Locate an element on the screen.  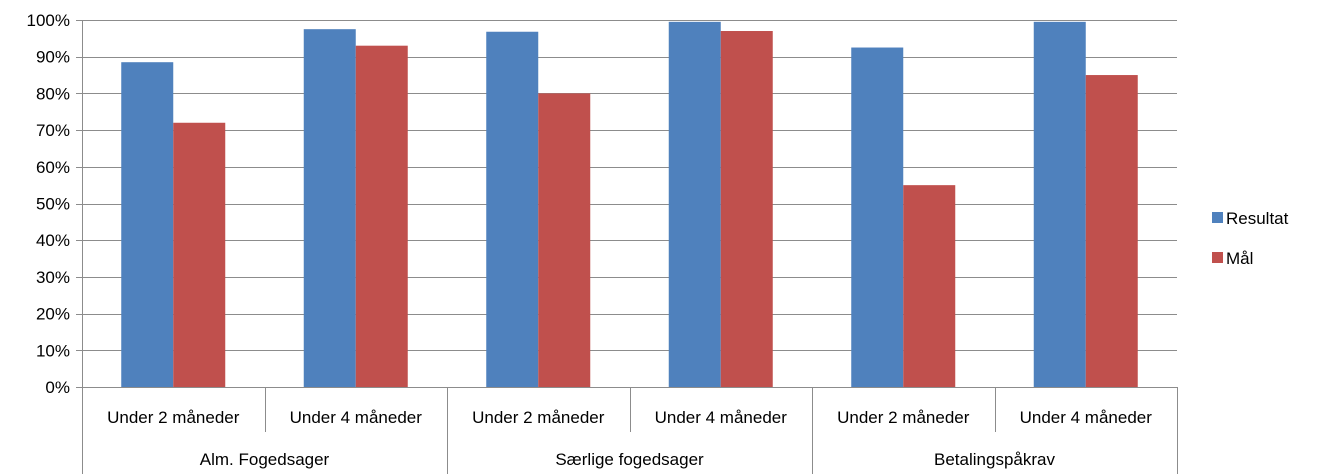
y-tick-labels: 0% 10% 20% 30% 40% 50% 60% 70% 80% 90% 100% is located at coordinates (48, 204).